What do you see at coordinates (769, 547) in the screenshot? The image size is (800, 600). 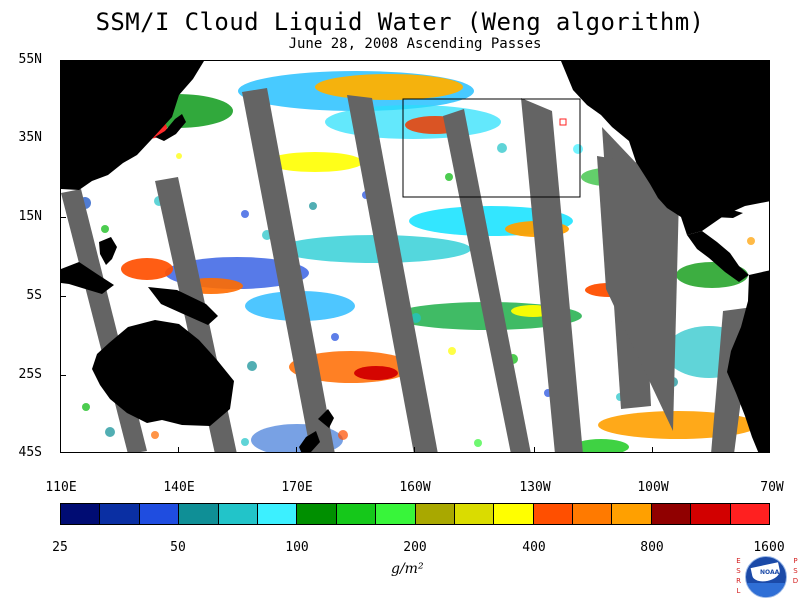 I see `legend-label-1600: 1600` at bounding box center [769, 547].